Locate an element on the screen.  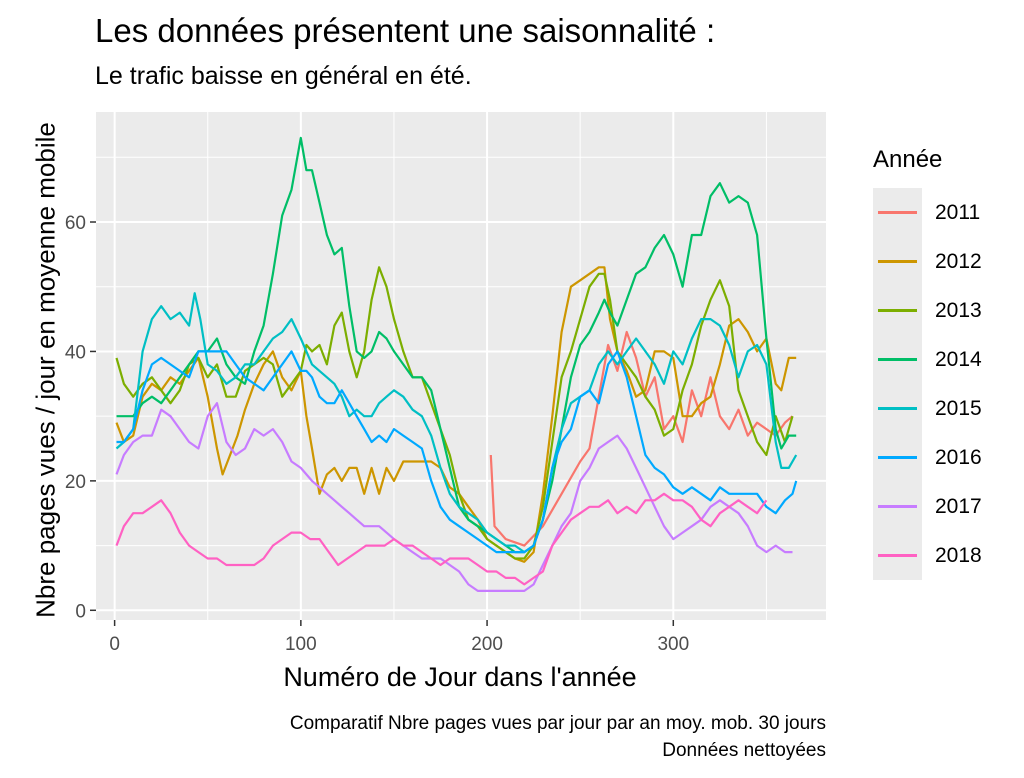
y-tick-label: 20 is located at coordinates (75, 482).